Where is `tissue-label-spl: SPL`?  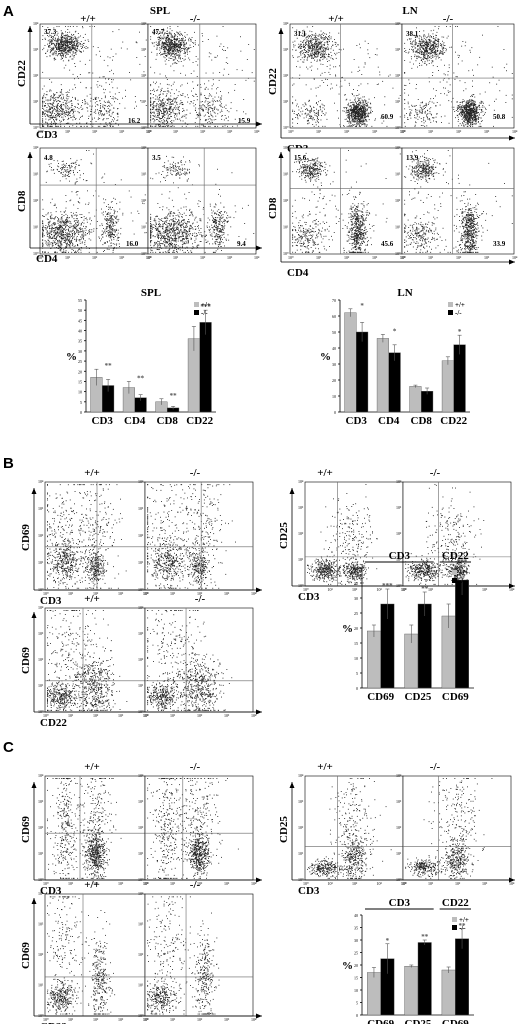
tissue-label-spl: SPL is located at coordinates (160, 11).